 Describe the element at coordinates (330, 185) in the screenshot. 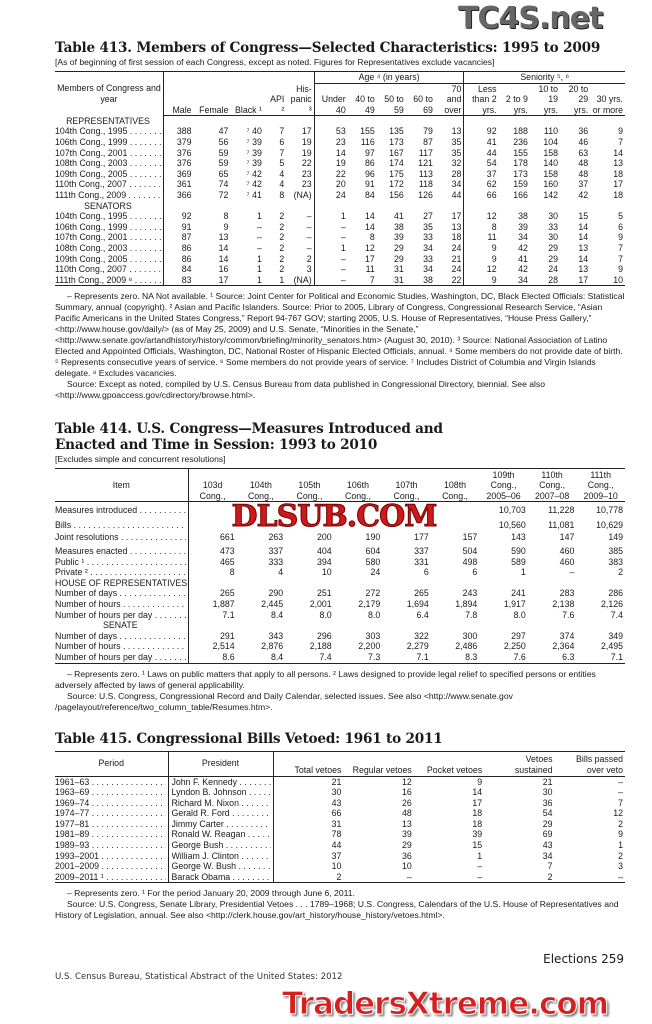

I see `value-cell: 20` at that location.